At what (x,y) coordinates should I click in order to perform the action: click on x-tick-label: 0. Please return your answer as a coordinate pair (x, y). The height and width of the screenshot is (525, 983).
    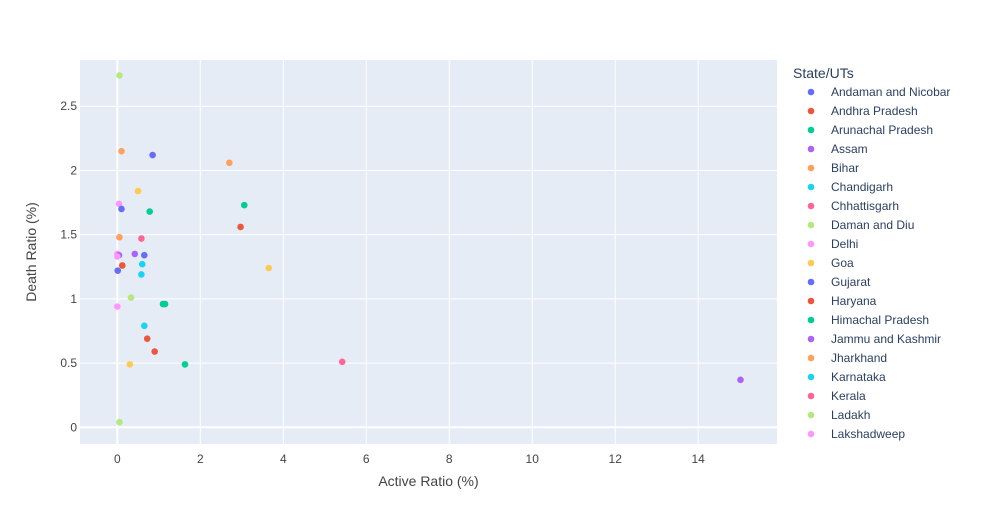
    Looking at the image, I should click on (117, 459).